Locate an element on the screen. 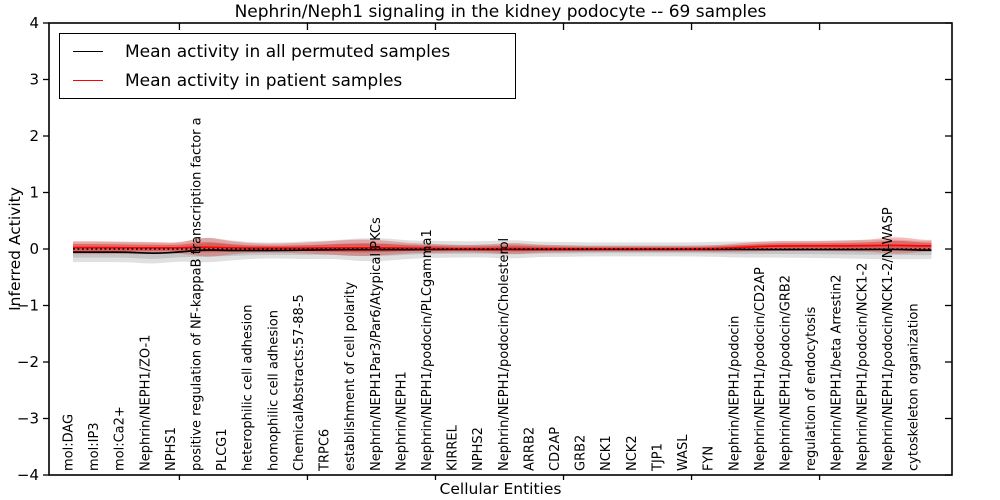 Image resolution: width=1000 pixels, height=500 pixels. x-tick-label: GRB2 is located at coordinates (581, 453).